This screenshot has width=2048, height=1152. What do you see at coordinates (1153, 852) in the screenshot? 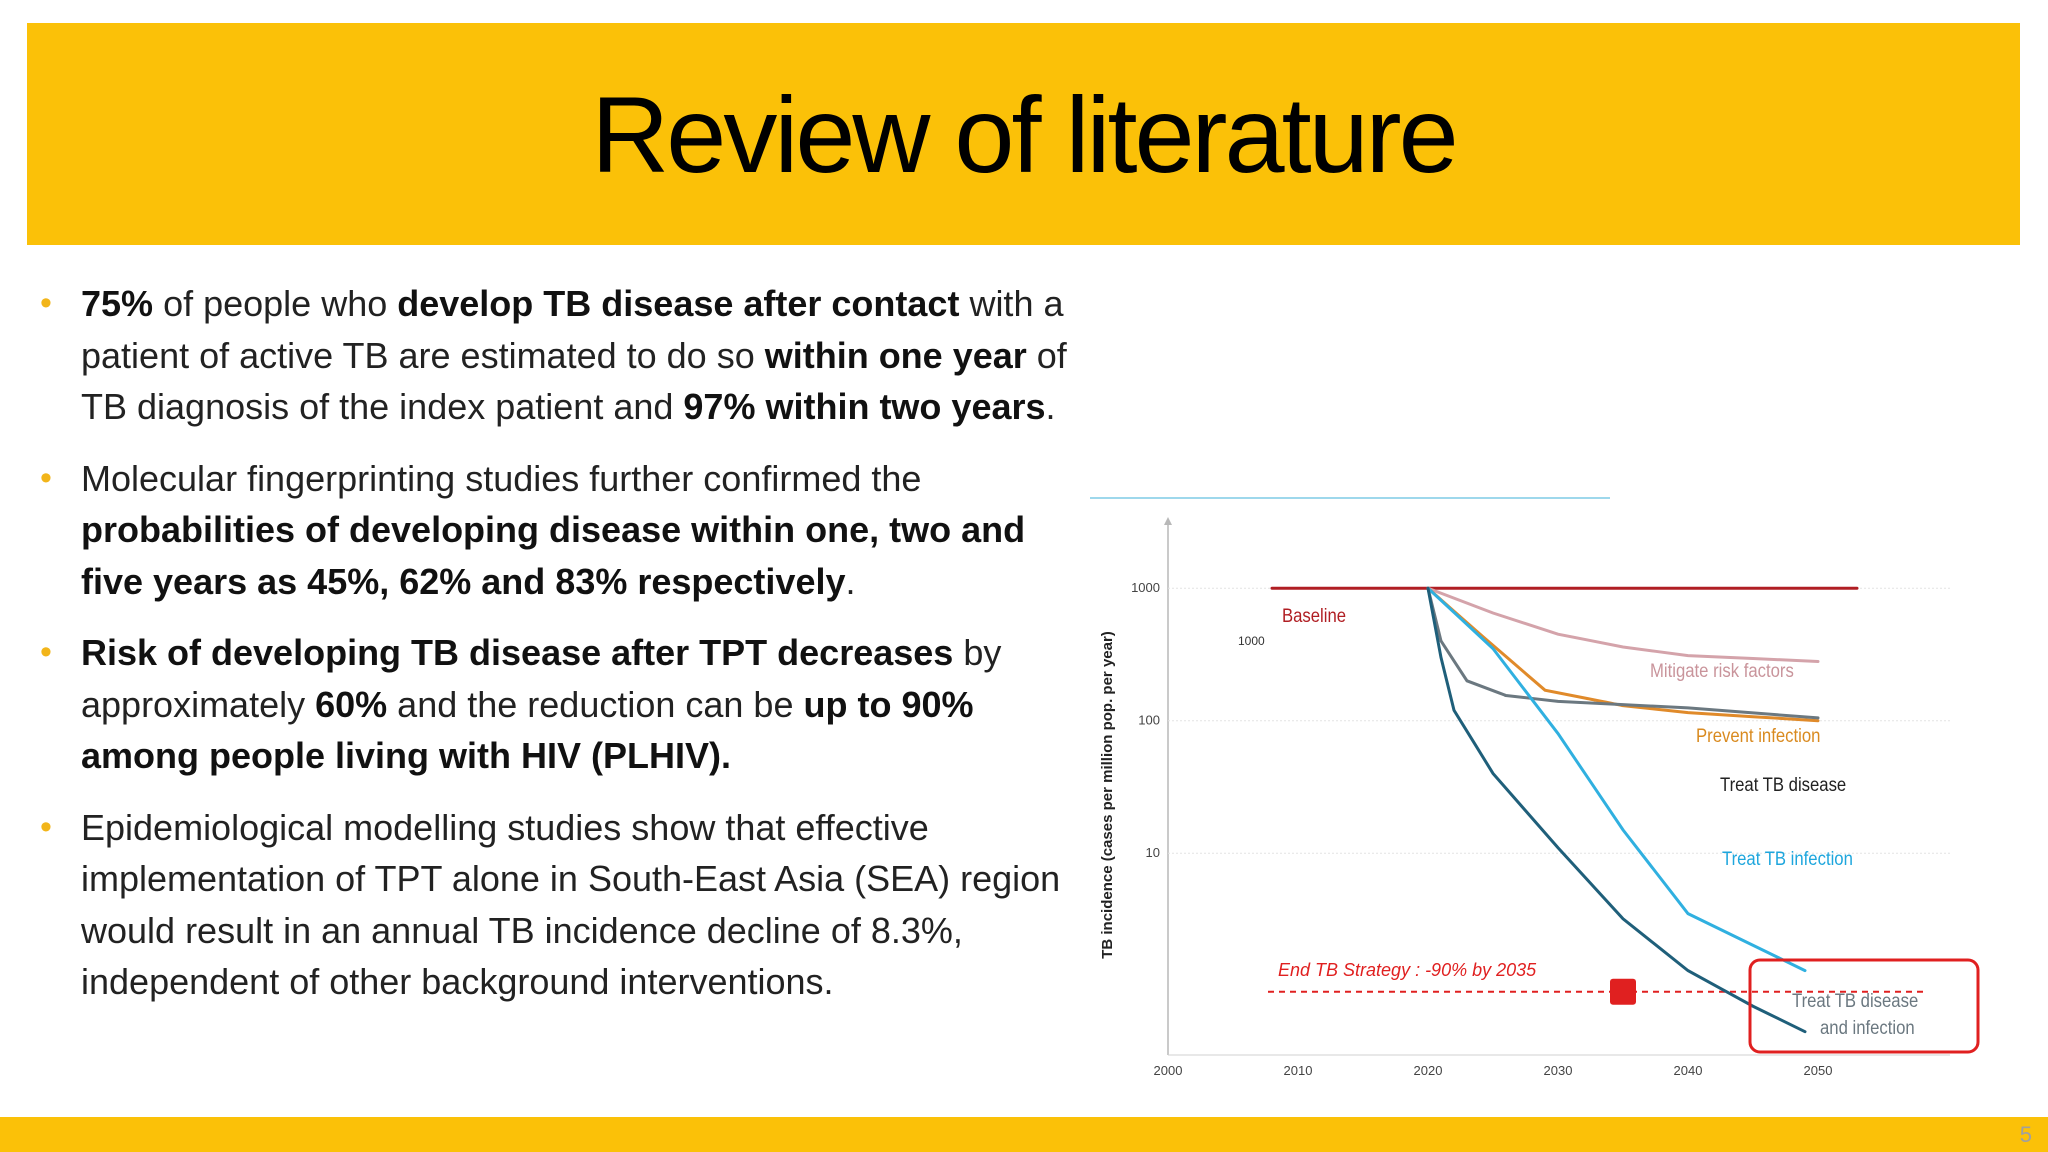
I see `y-tick-label: 10` at bounding box center [1153, 852].